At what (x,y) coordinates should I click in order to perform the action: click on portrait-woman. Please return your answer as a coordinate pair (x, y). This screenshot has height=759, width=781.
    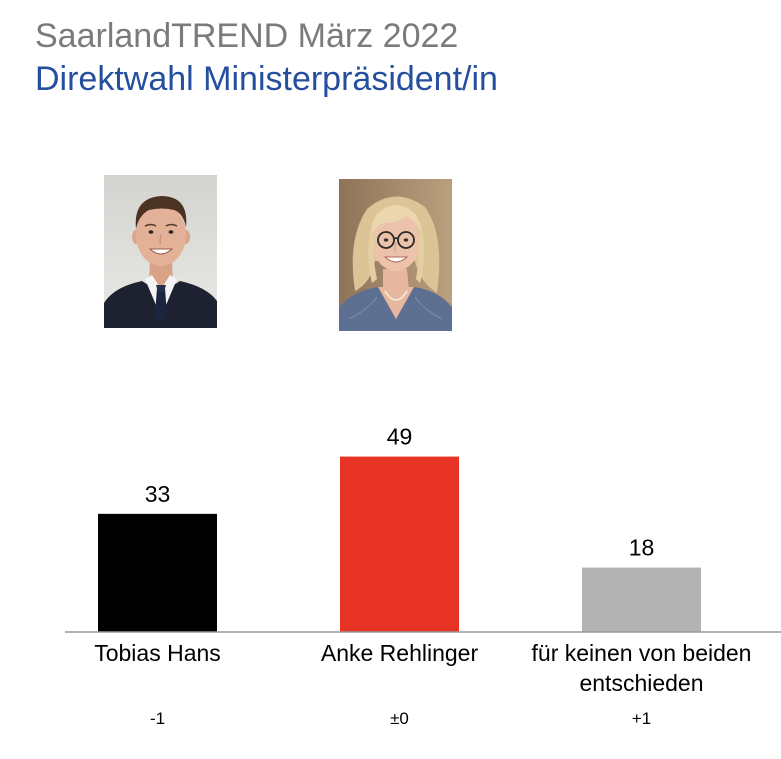
    Looking at the image, I should click on (395, 255).